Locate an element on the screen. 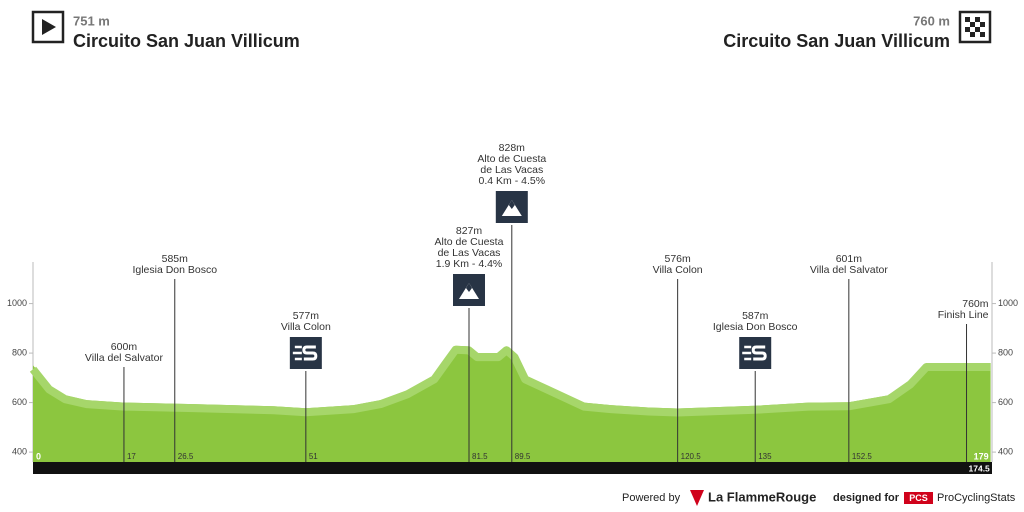 This screenshot has height=512, width=1024. km-bar is located at coordinates (512, 468).